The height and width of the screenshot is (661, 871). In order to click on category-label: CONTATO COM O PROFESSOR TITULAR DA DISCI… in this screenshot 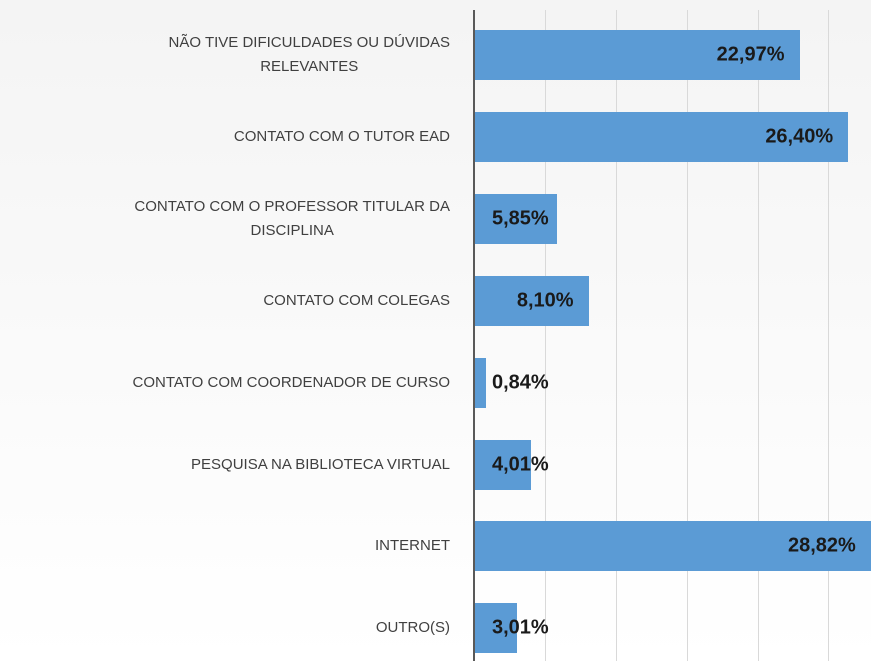, I will do `click(292, 218)`.